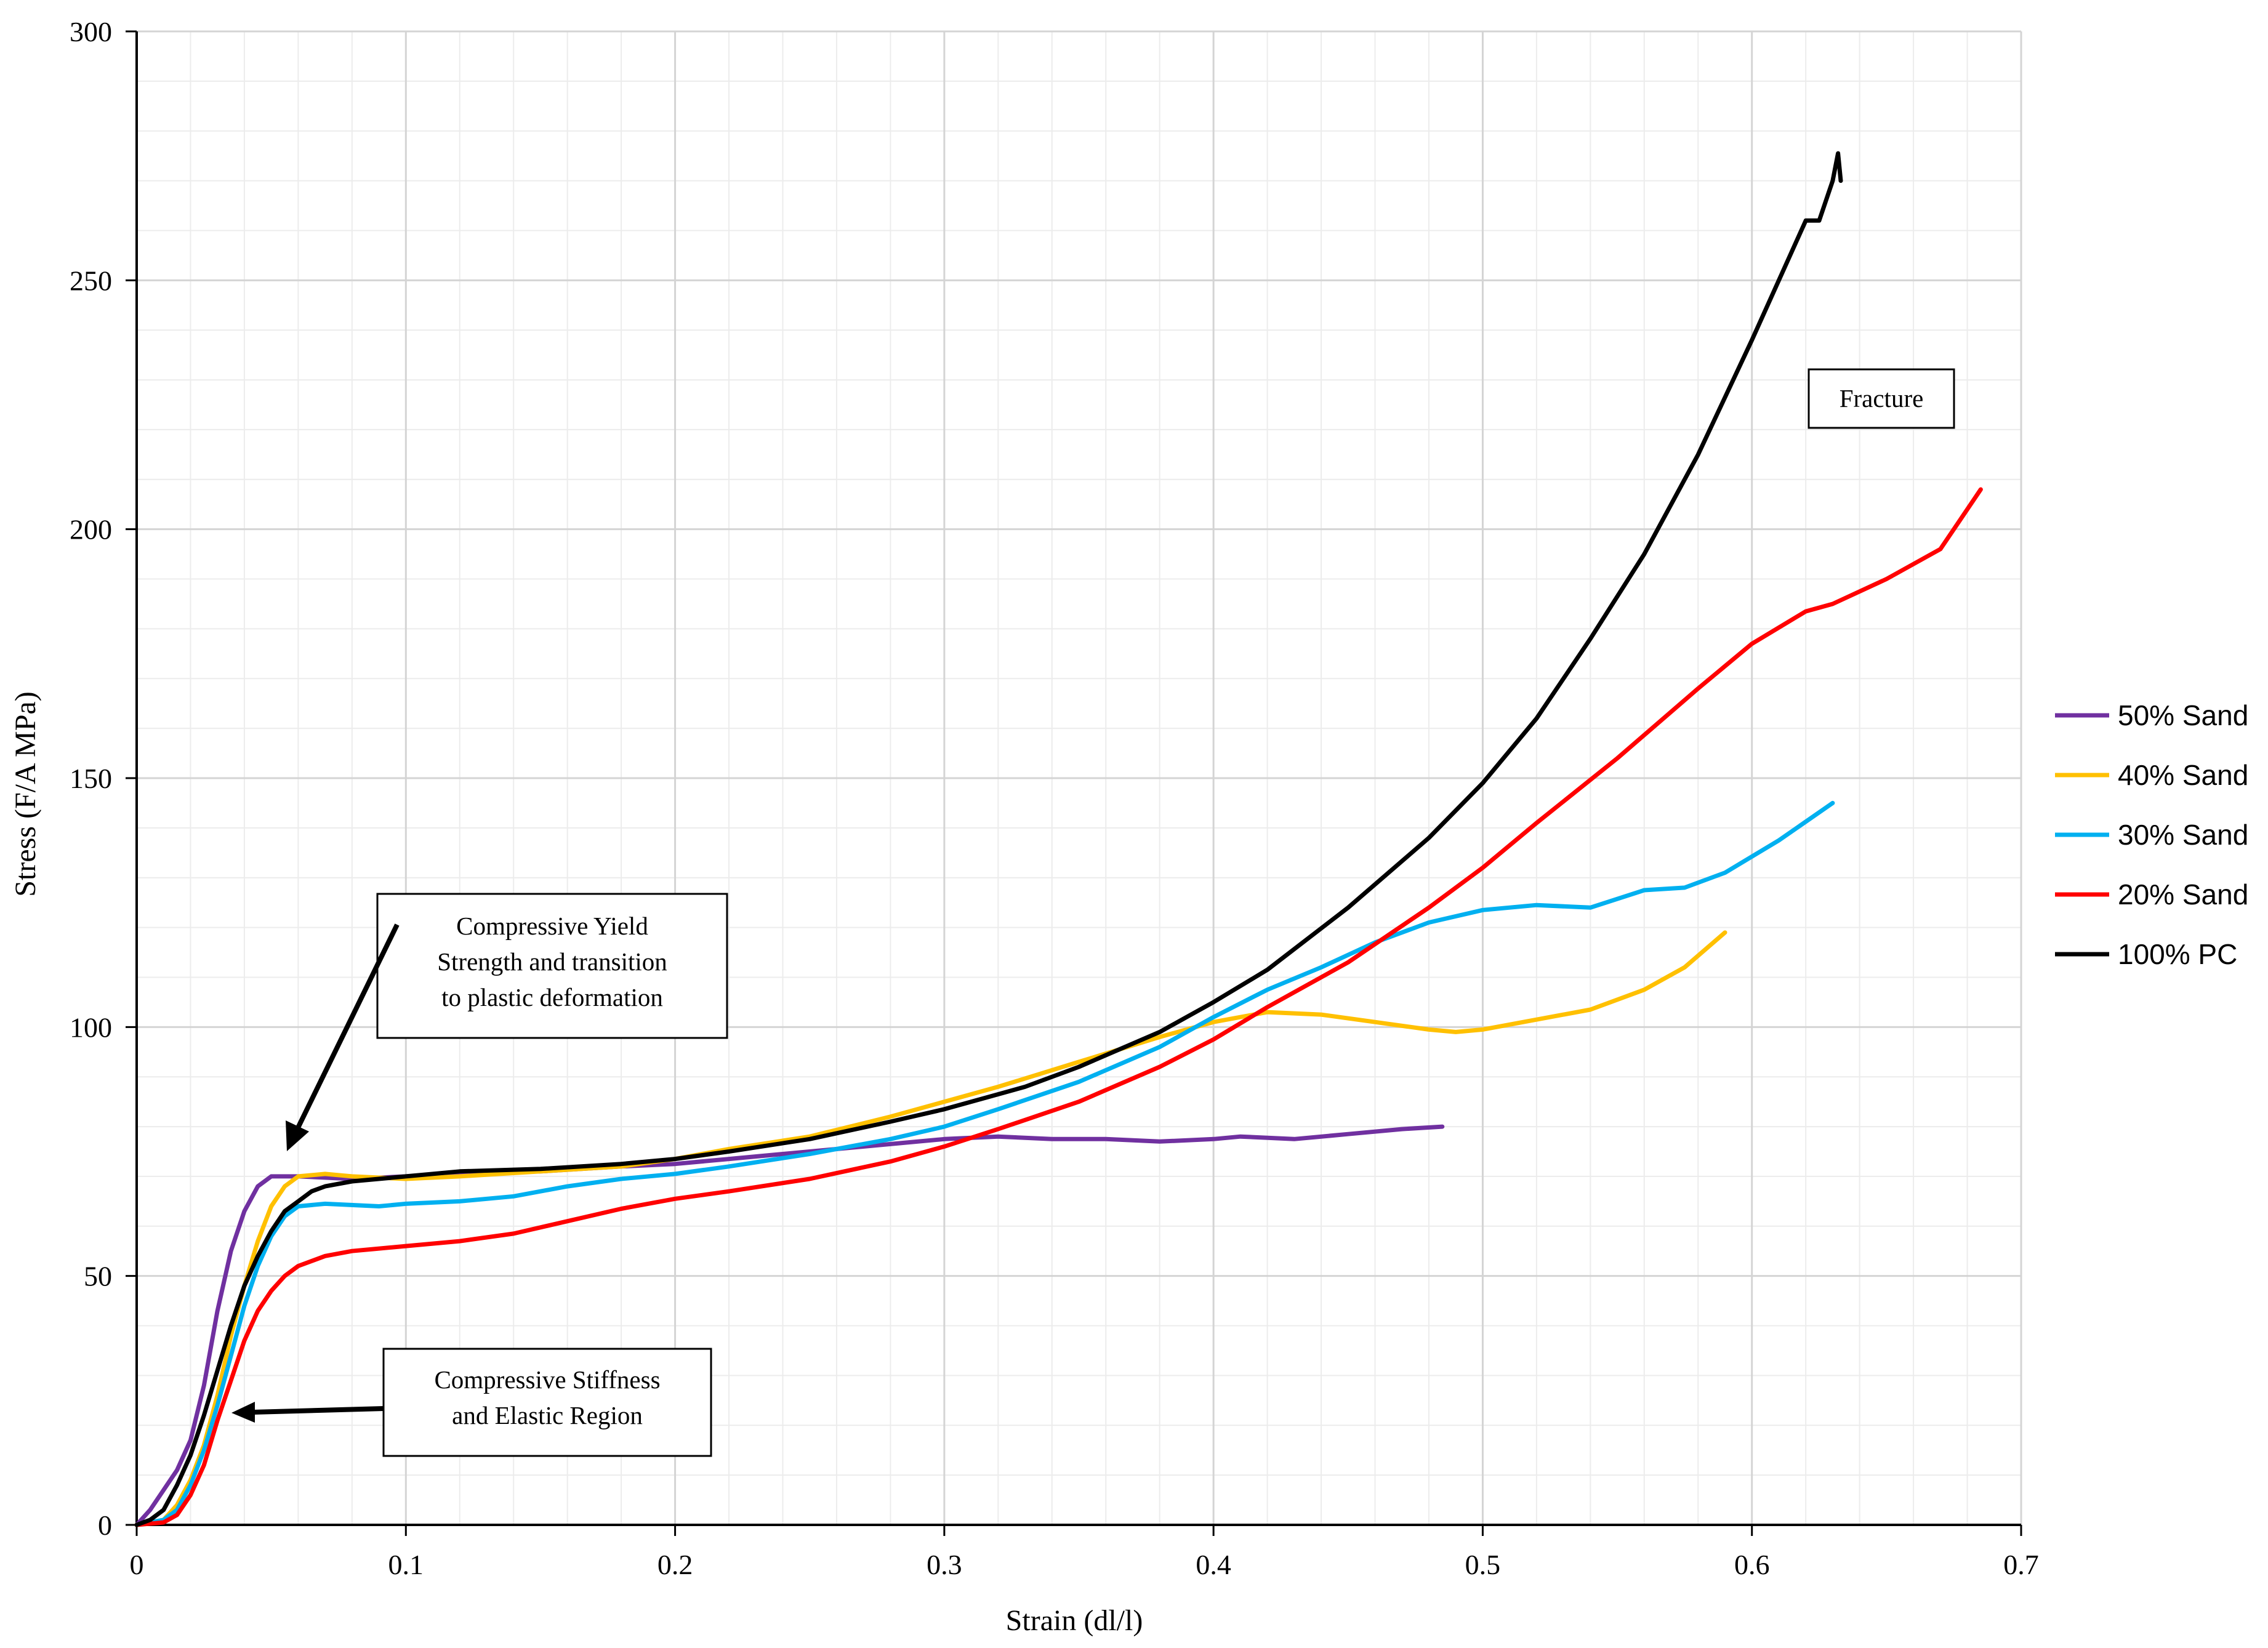 This screenshot has height=1648, width=2268. Describe the element at coordinates (318, 1410) in the screenshot. I see `annotation-stiffness-arrow` at that location.